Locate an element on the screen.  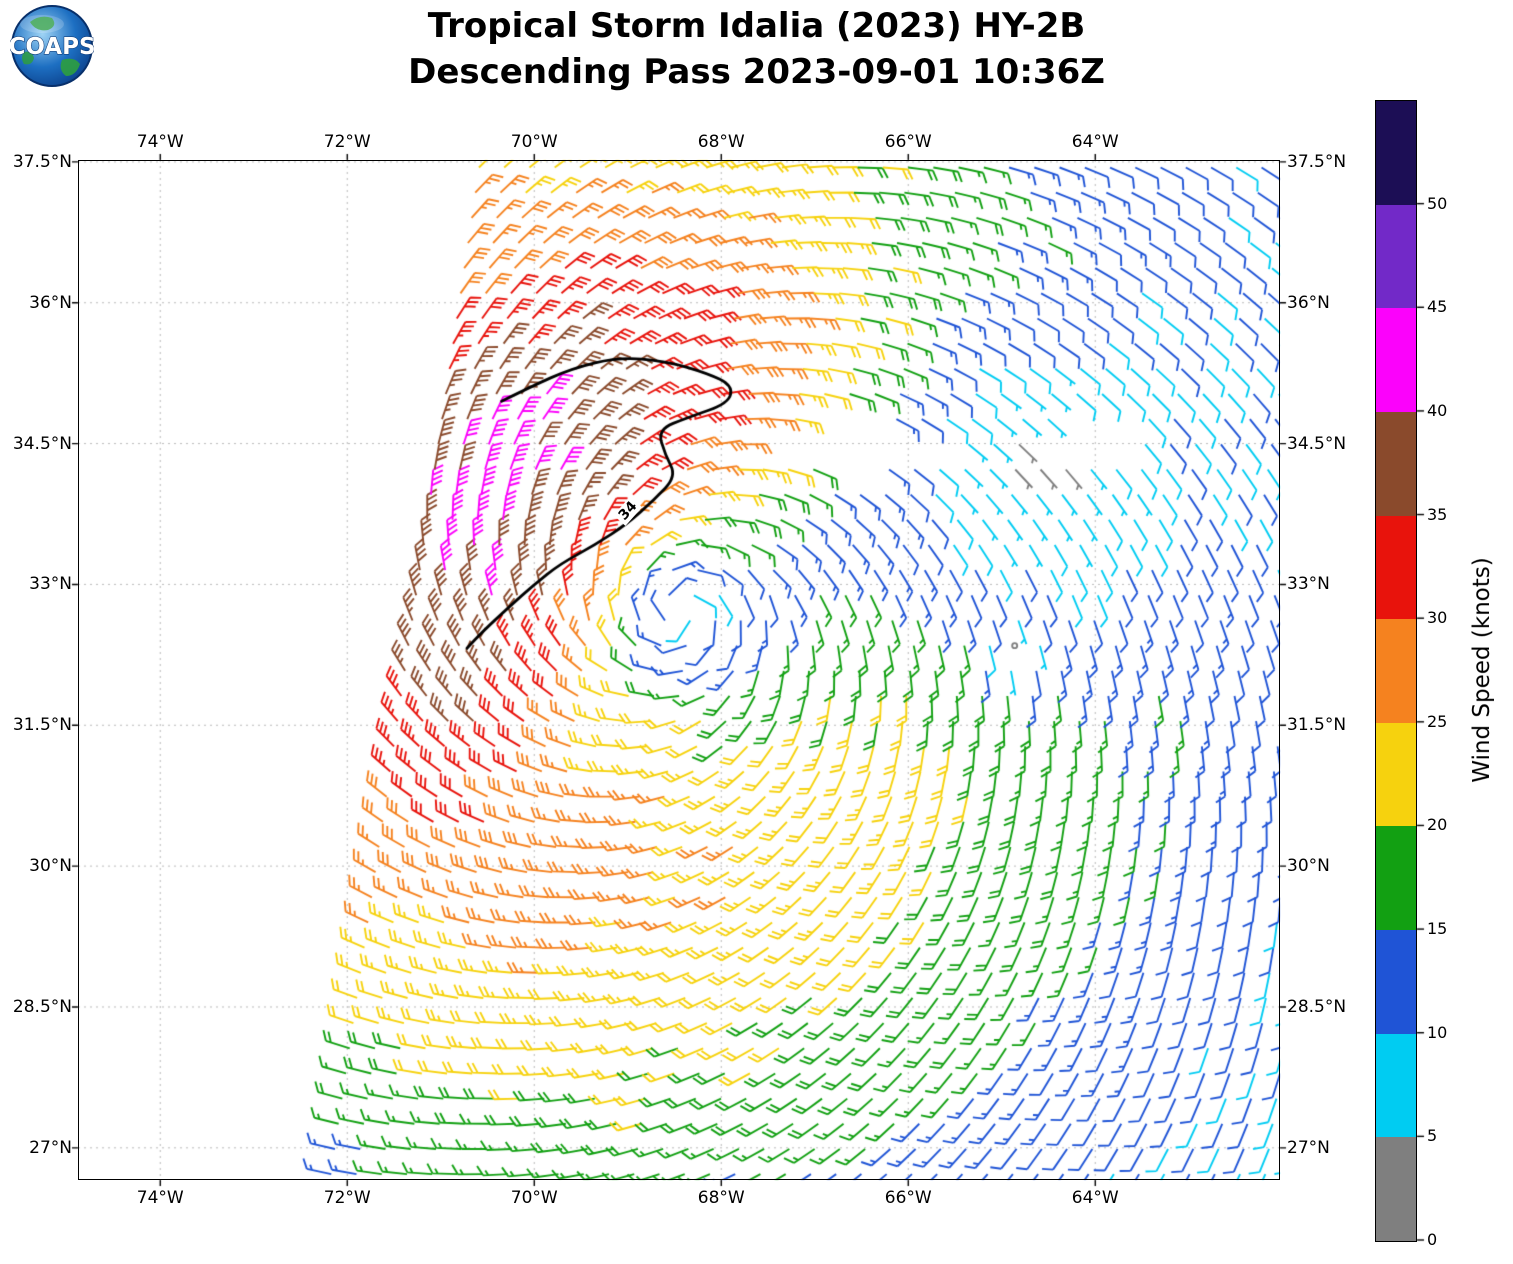
colorbar-tick-label: 15 is located at coordinates (1437, 929).